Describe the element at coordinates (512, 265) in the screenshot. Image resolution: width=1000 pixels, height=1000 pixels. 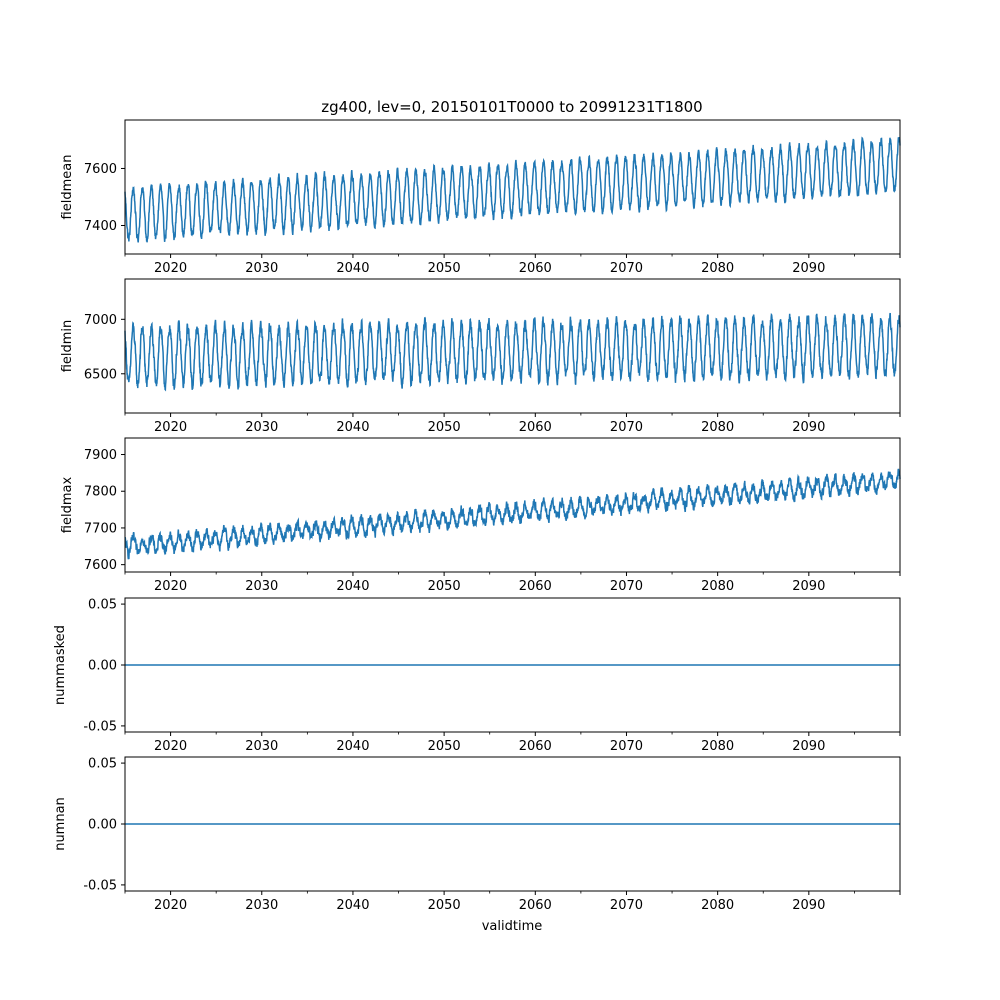
I see `x-ticks-fieldmean: 2020 2030 2040 2050 2060 2070 2080 2090` at that location.